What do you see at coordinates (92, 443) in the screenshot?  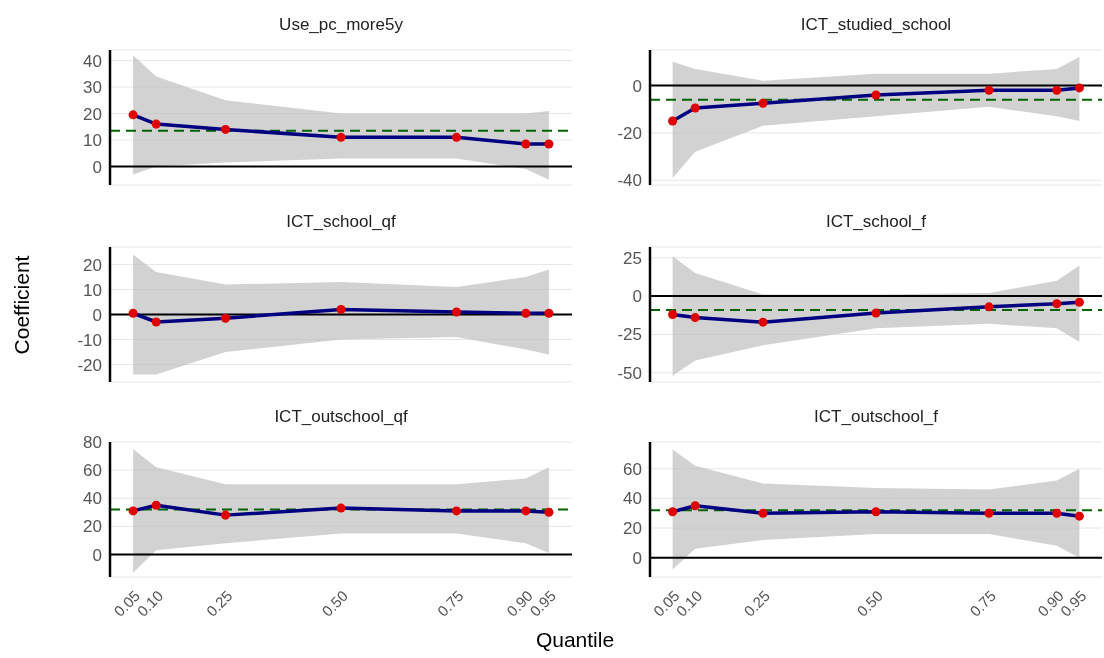 I see `y-tick-label: 80` at bounding box center [92, 443].